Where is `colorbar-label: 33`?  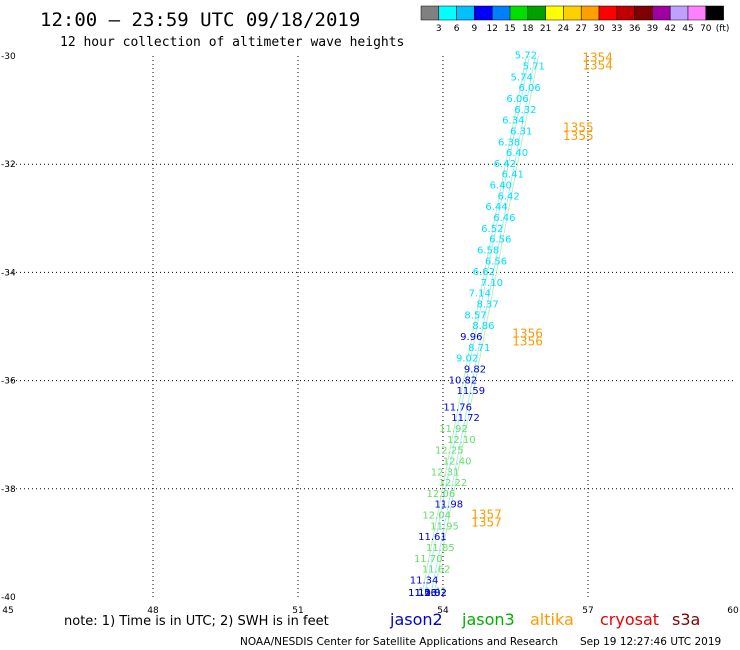 colorbar-label: 33 is located at coordinates (616, 29).